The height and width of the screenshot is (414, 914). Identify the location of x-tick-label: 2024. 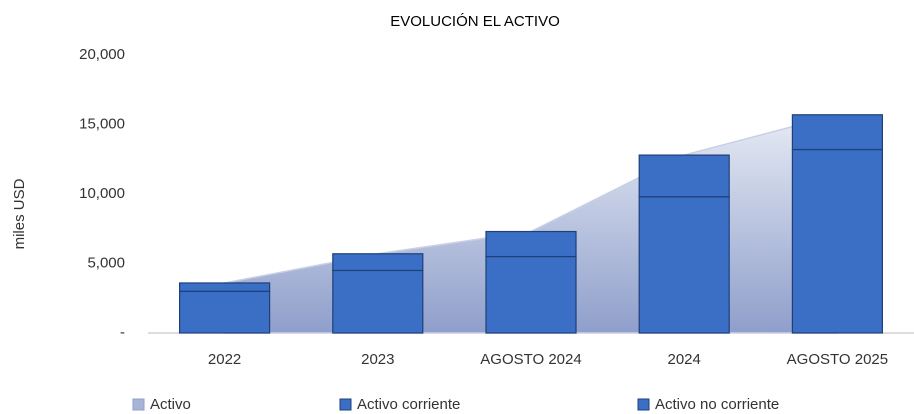
(684, 359).